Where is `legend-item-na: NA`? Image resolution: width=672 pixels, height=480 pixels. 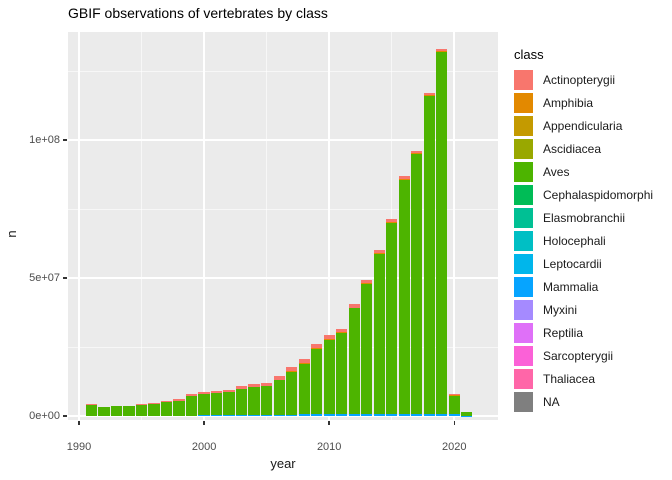
legend-item-na: NA is located at coordinates (583, 402).